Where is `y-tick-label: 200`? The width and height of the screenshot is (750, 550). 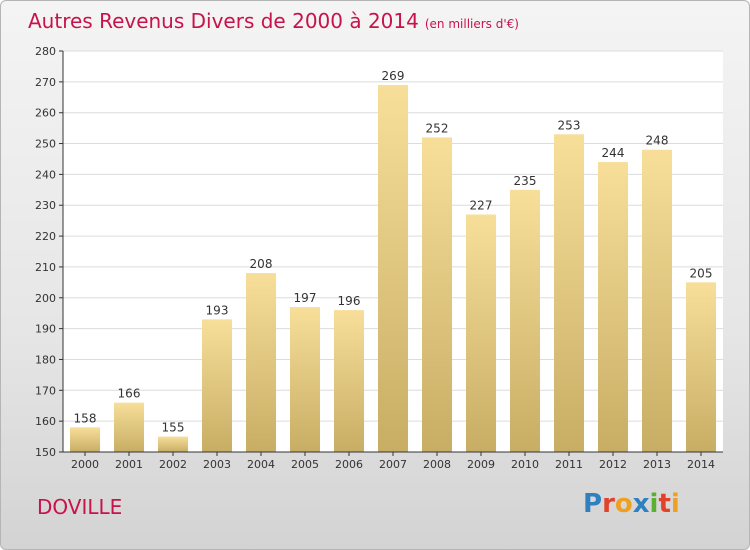
y-tick-label: 200 is located at coordinates (45, 298).